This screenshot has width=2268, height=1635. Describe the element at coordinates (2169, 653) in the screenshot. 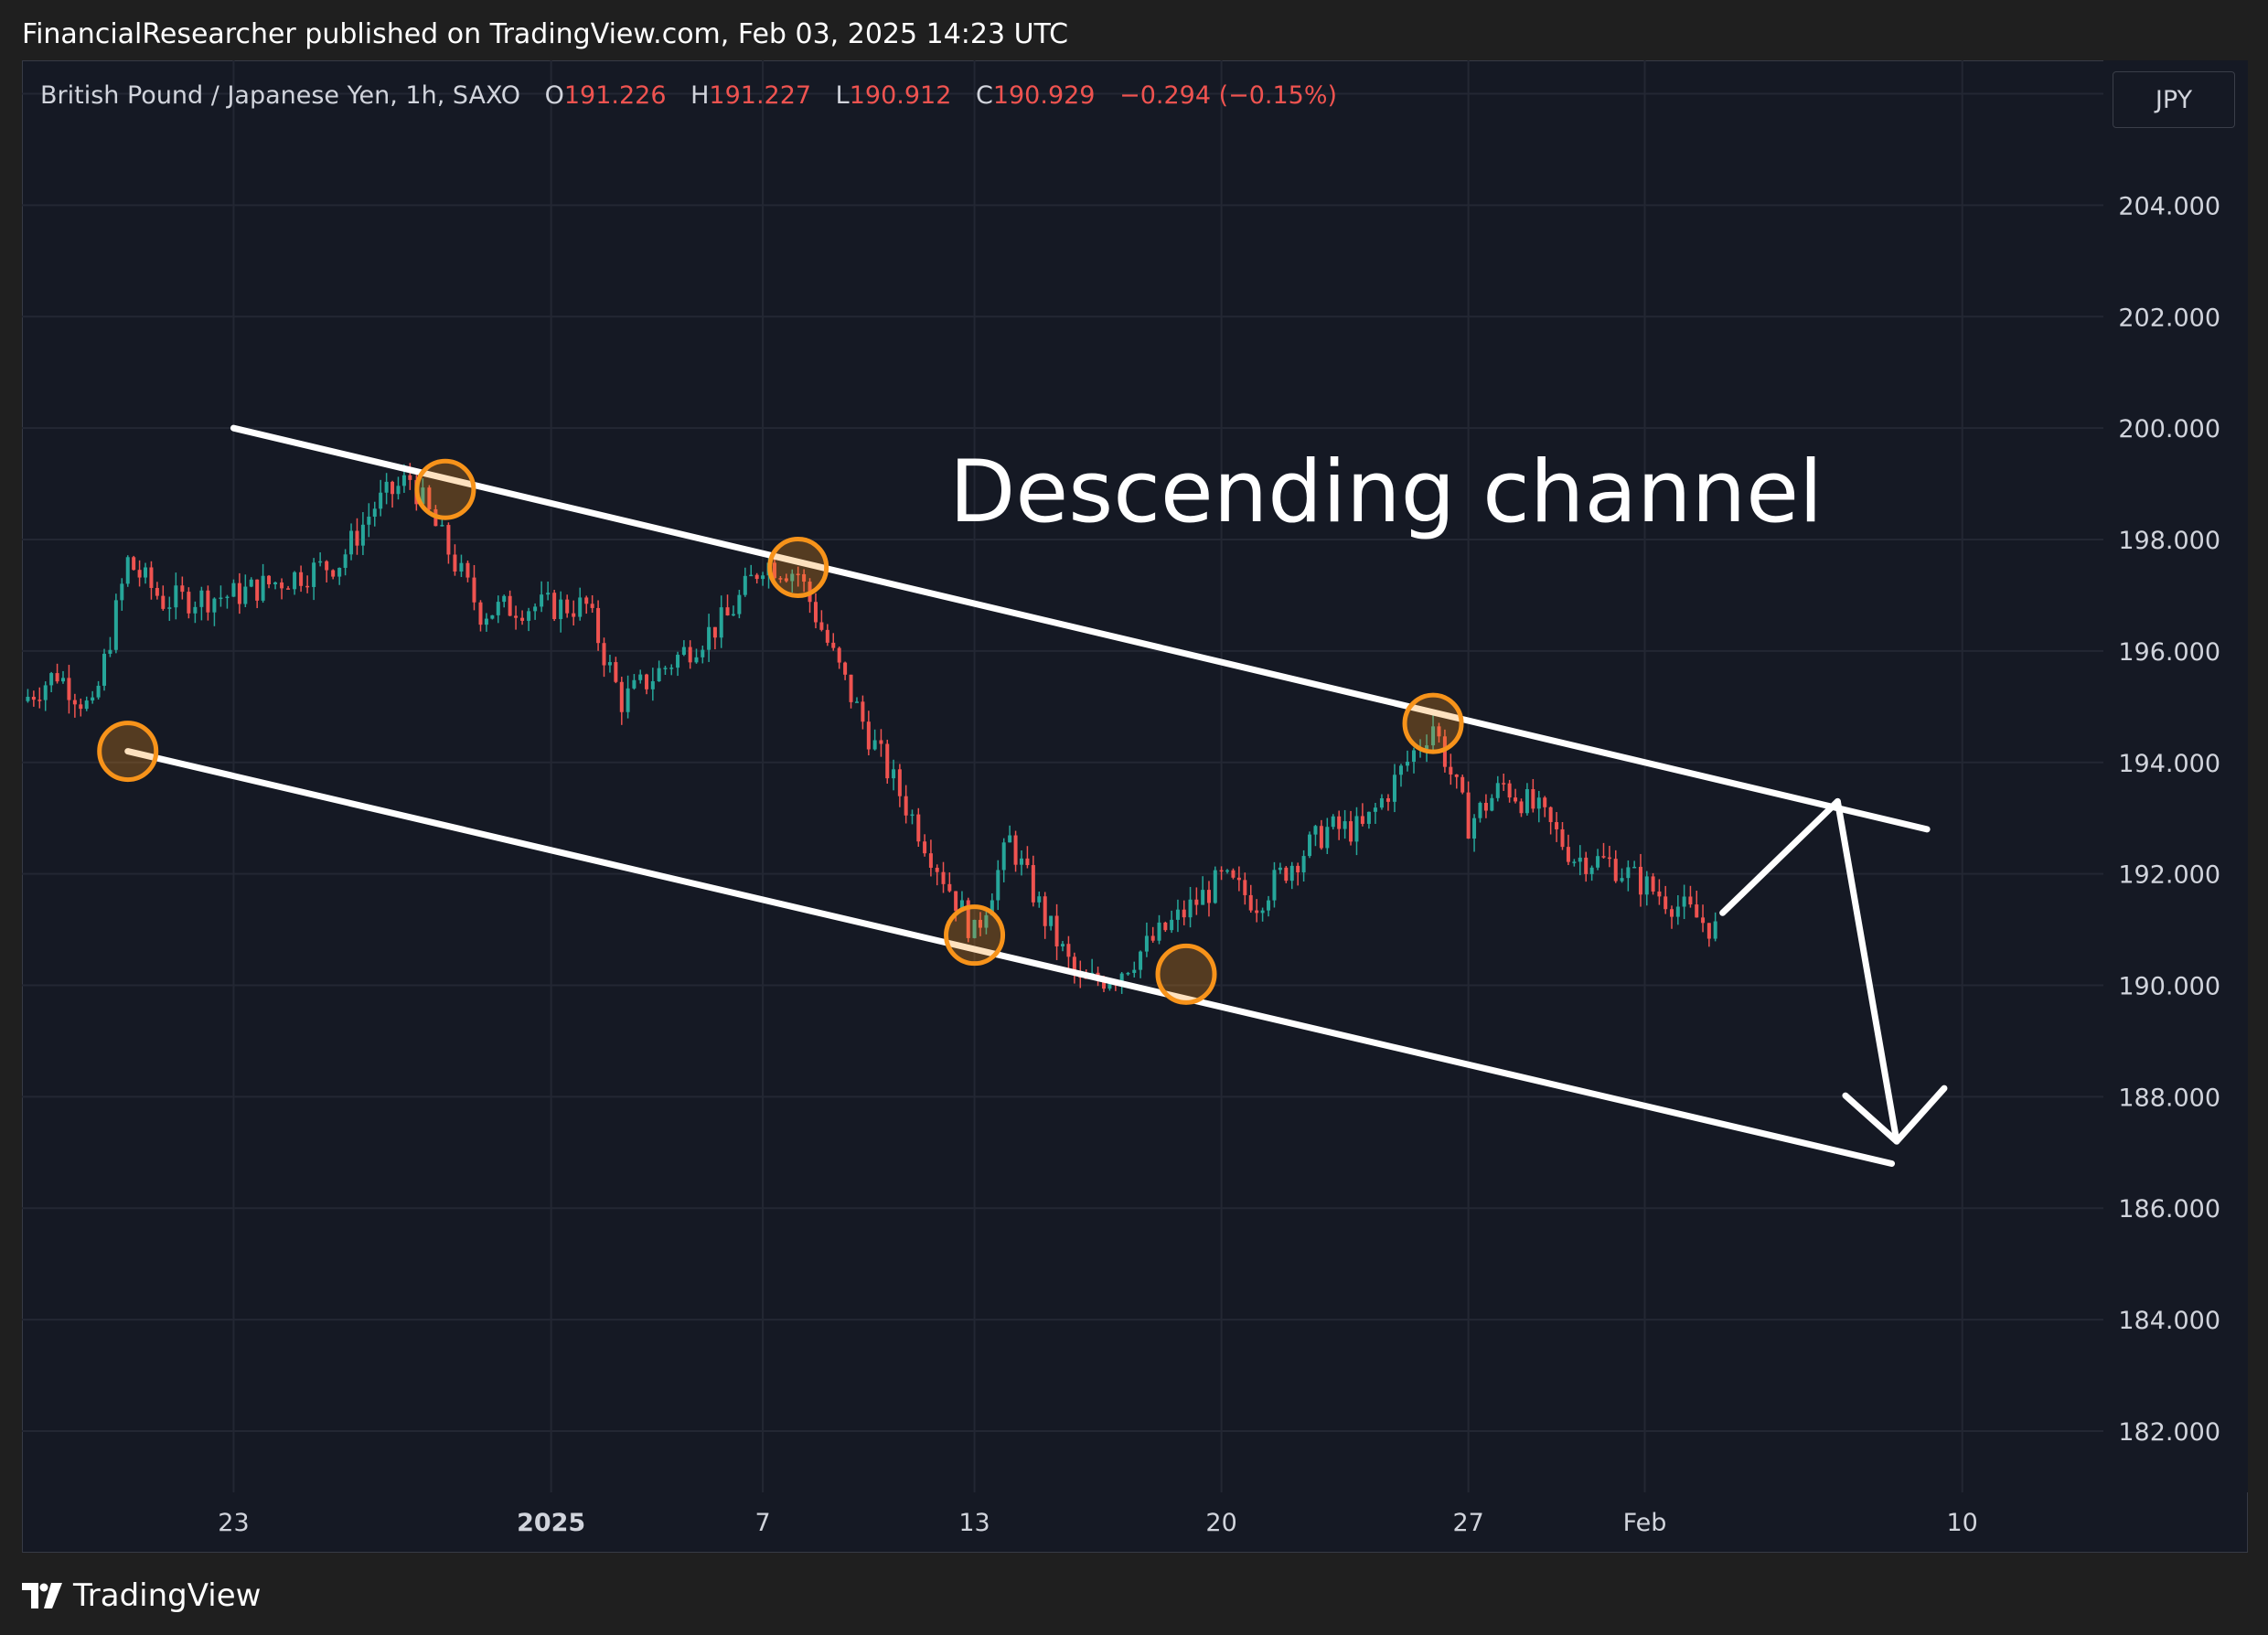

I see `price-tick-label: 196.000` at that location.